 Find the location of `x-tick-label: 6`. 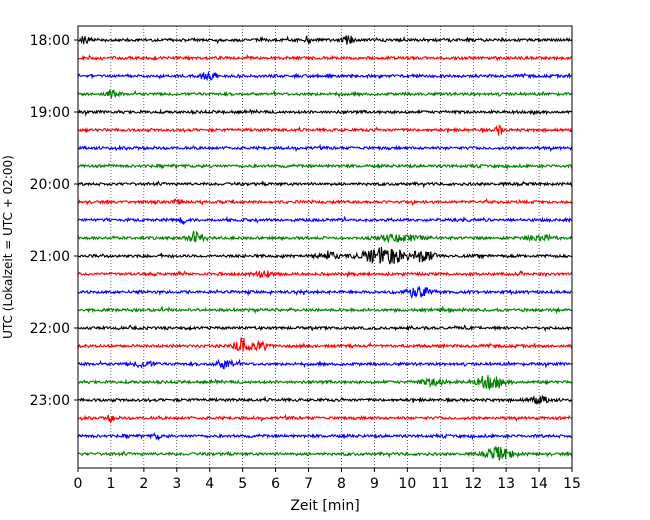

x-tick-label: 6 is located at coordinates (275, 484).